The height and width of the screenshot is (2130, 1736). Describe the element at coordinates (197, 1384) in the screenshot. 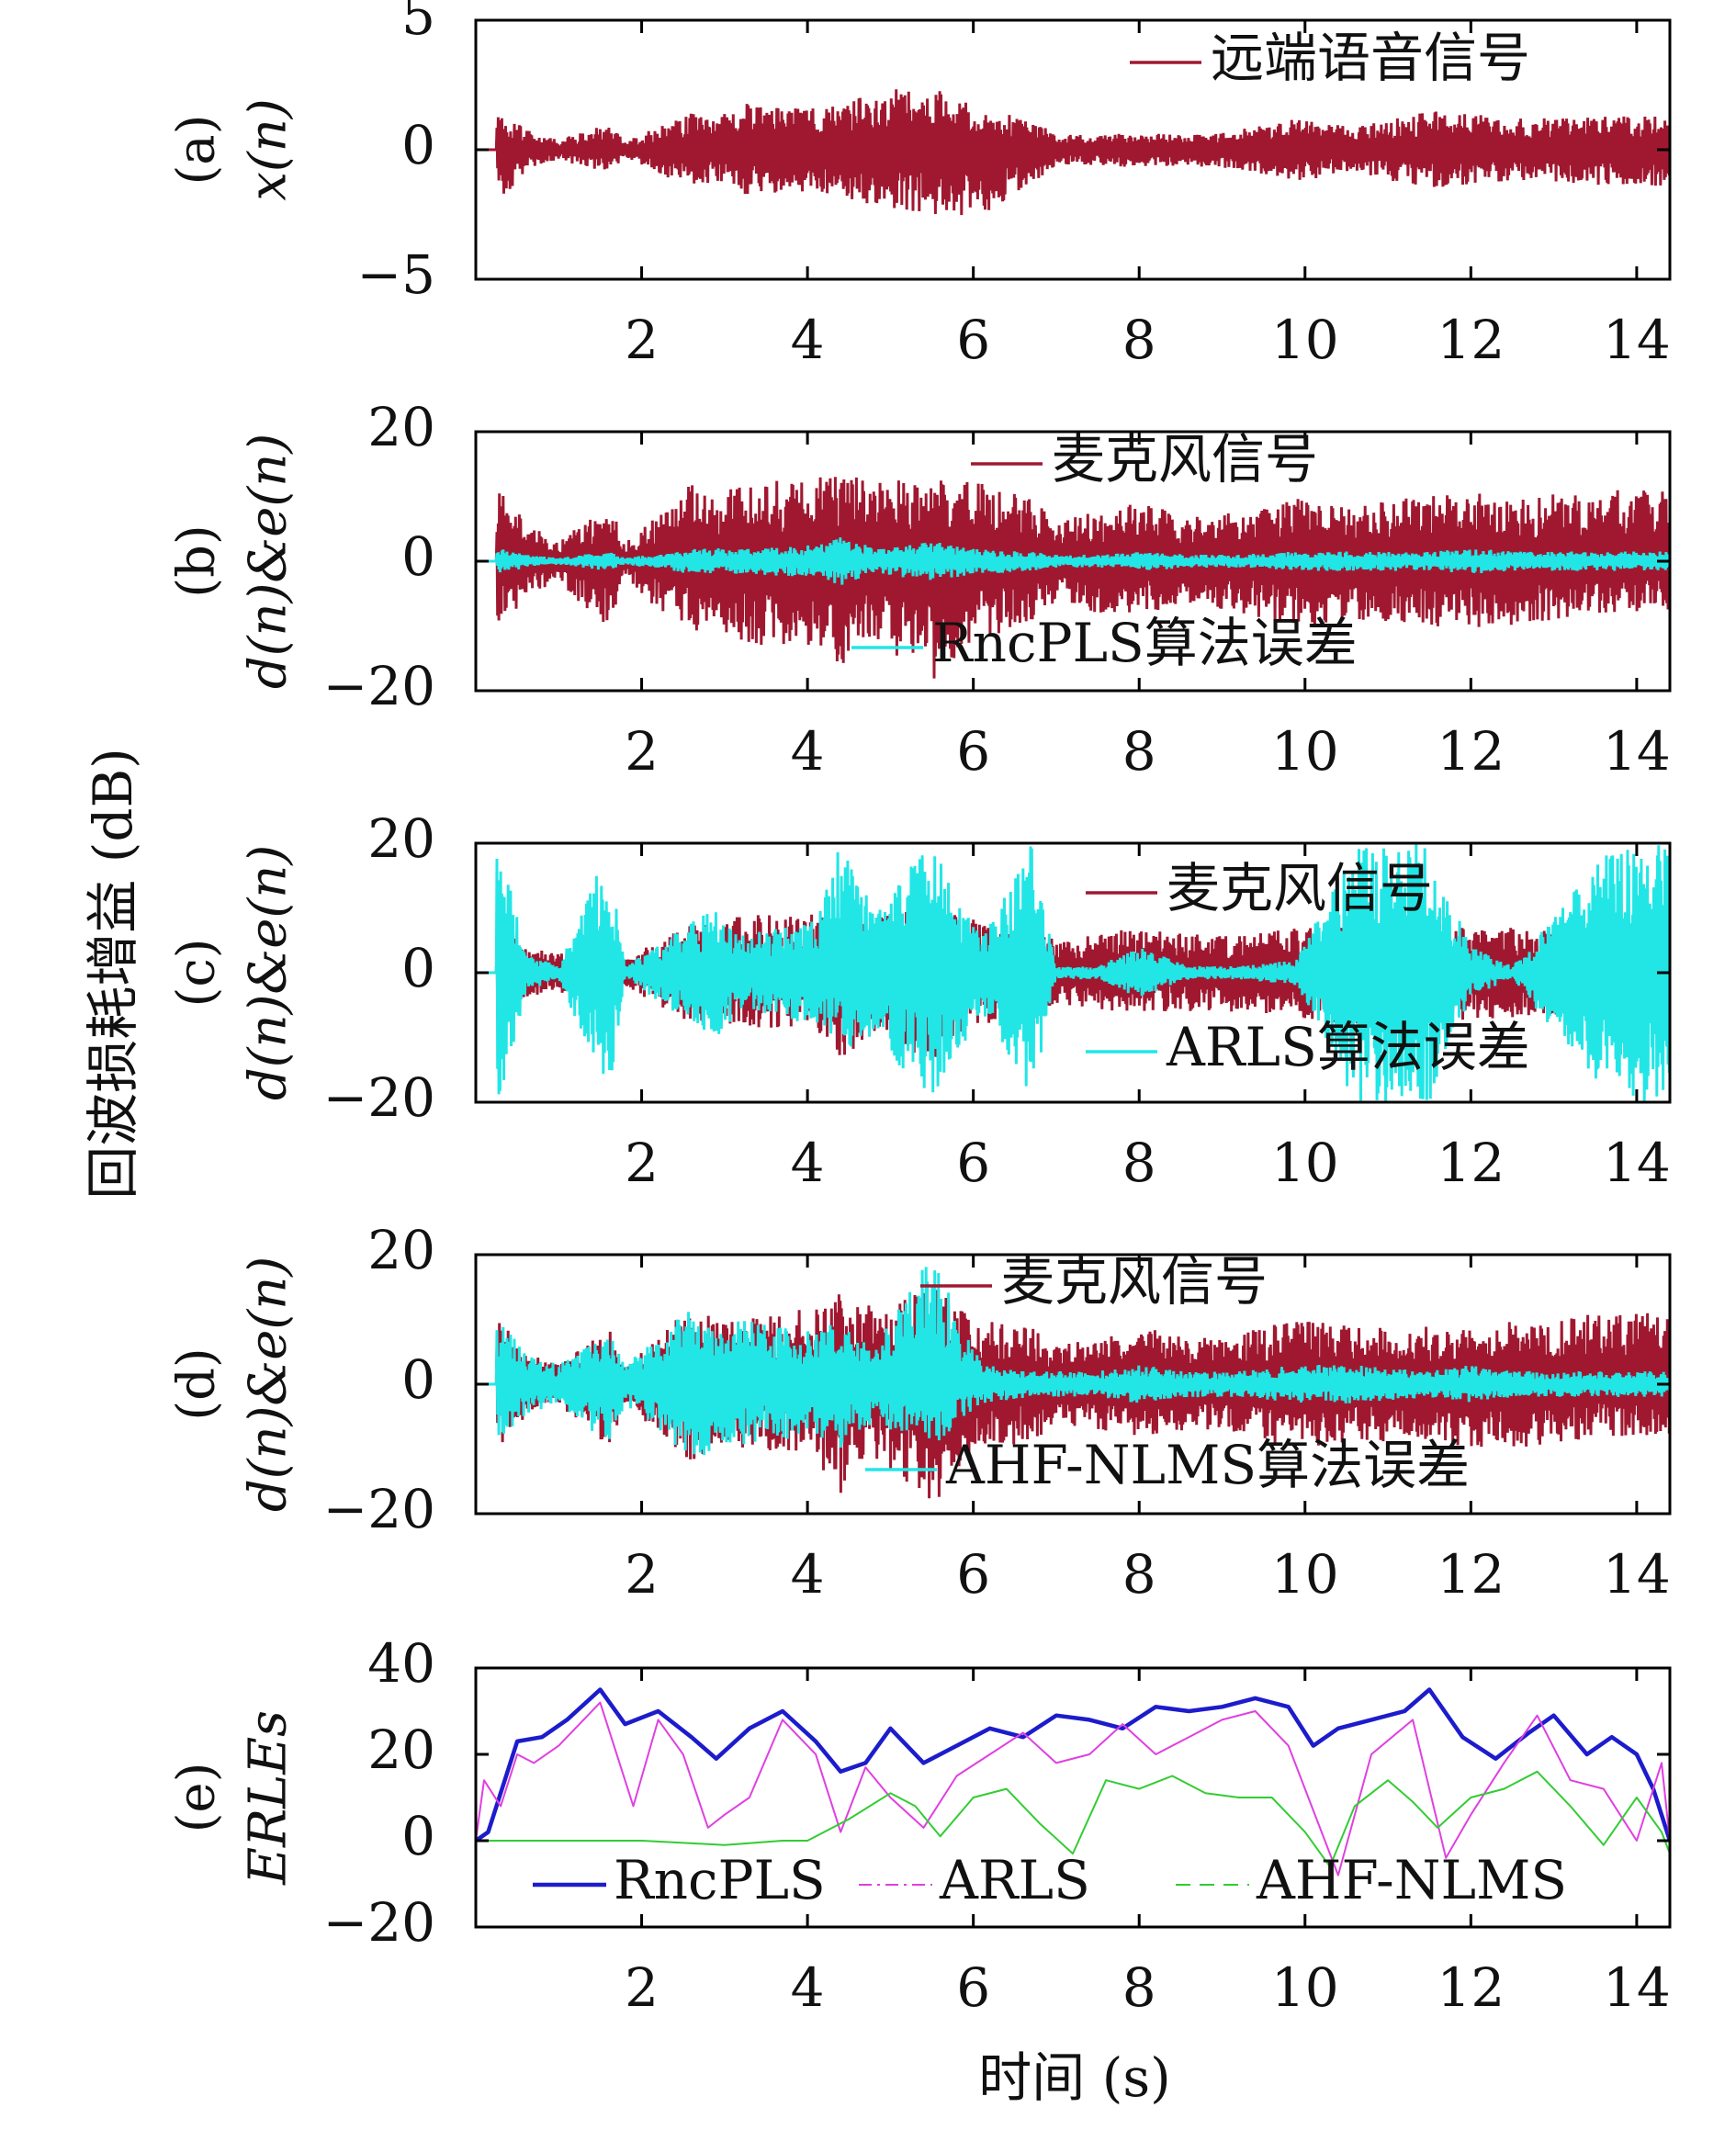

I see `panel-label: (d)` at that location.